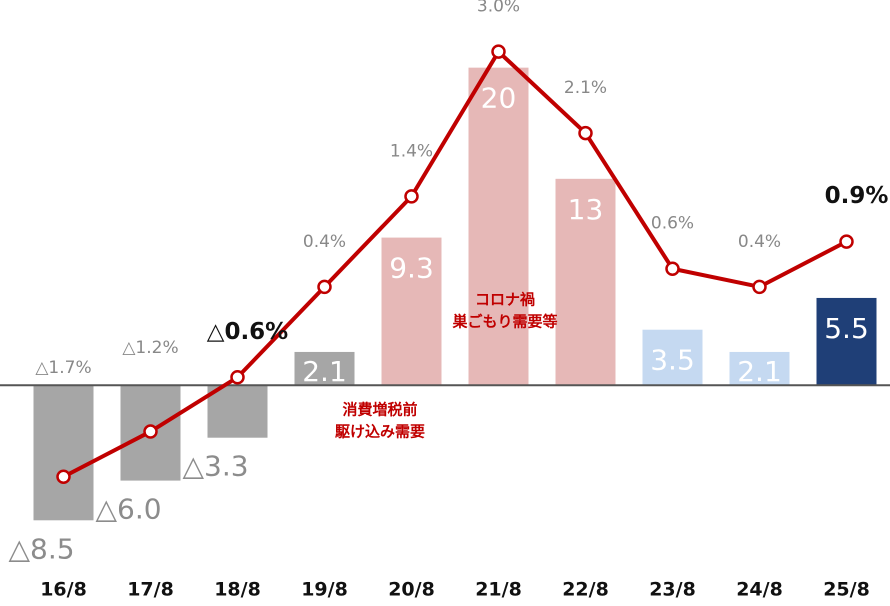 This screenshot has width=890, height=606. Describe the element at coordinates (150, 348) in the screenshot. I see `line-label: △1.2%` at that location.